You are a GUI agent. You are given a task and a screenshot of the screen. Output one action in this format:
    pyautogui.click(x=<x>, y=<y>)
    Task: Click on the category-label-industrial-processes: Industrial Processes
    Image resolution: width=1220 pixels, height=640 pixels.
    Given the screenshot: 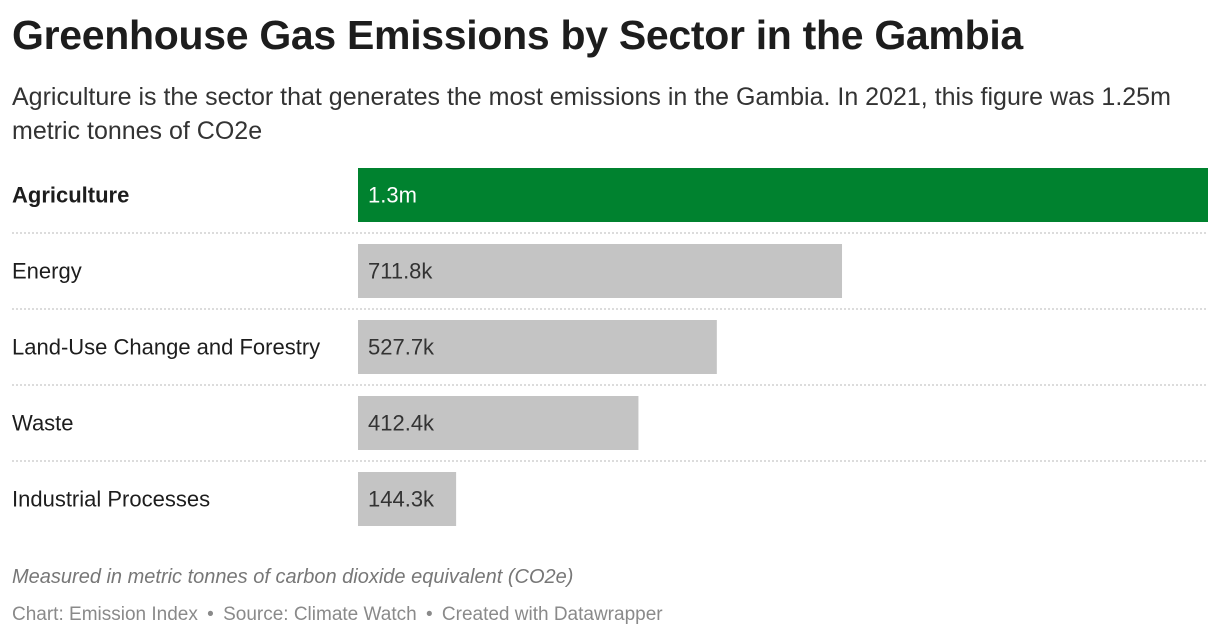 What is the action you would take?
    pyautogui.click(x=111, y=499)
    